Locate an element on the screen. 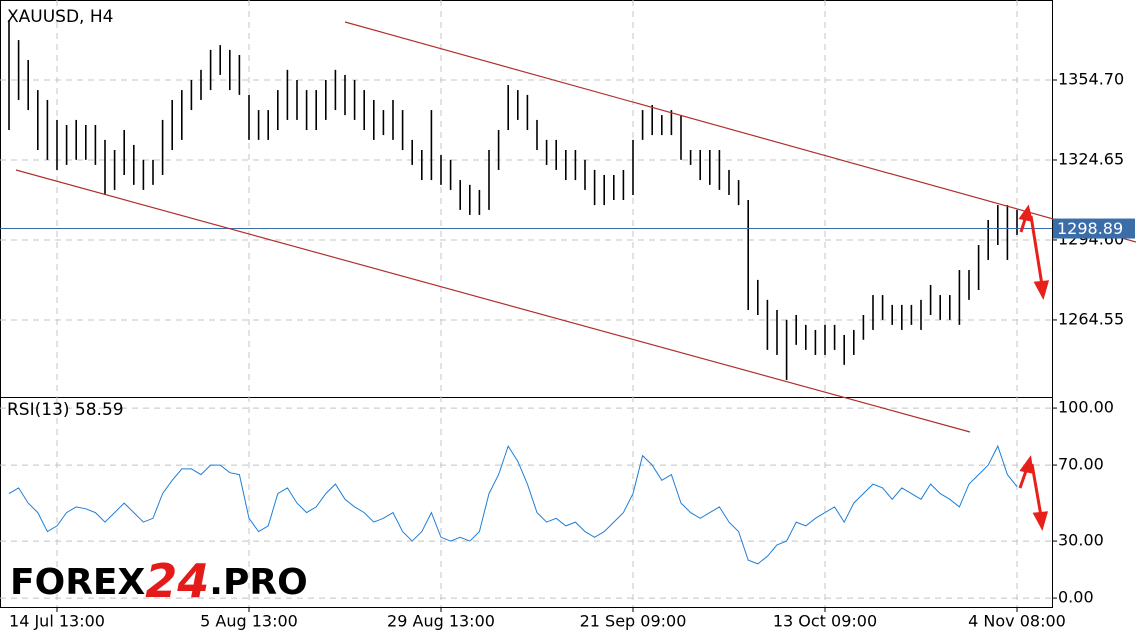 The image size is (1136, 640). x-tick-label: 29 Aug 13:00 is located at coordinates (441, 621).